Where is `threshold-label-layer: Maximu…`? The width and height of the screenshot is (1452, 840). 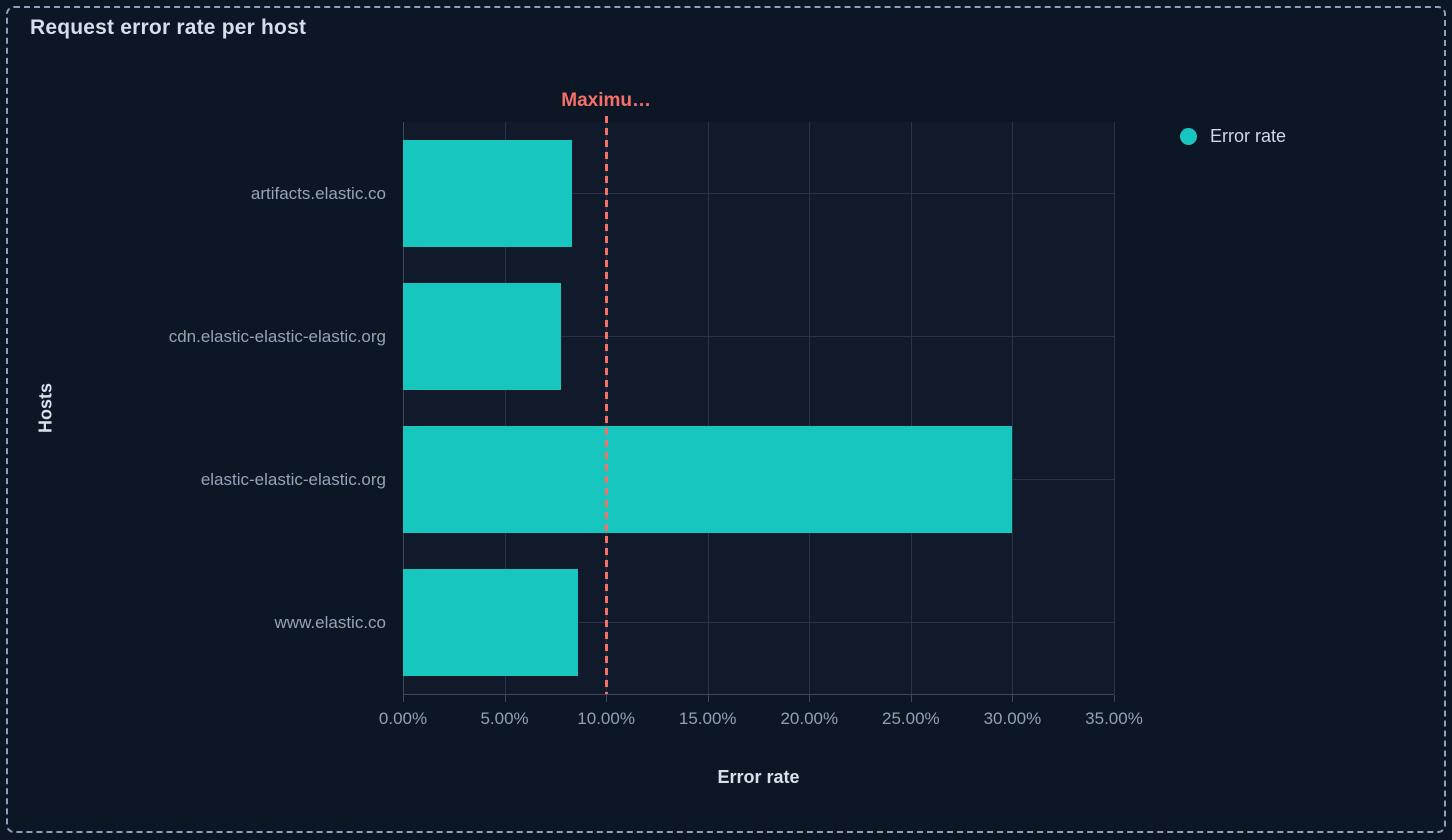 threshold-label-layer: Maximu… is located at coordinates (758, 103).